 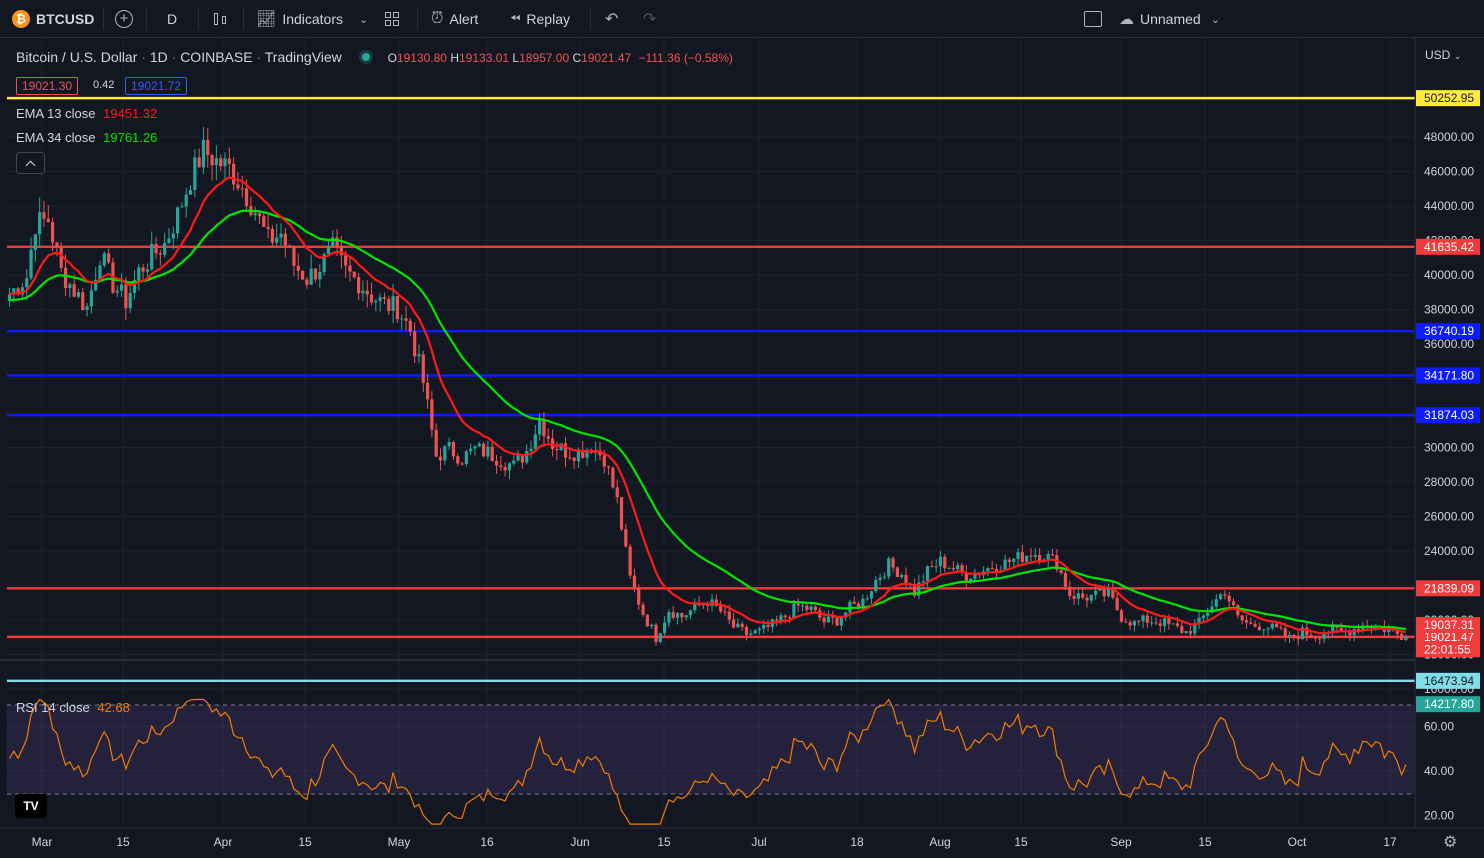 I want to click on open-value: 19130.80, so click(x=421, y=58).